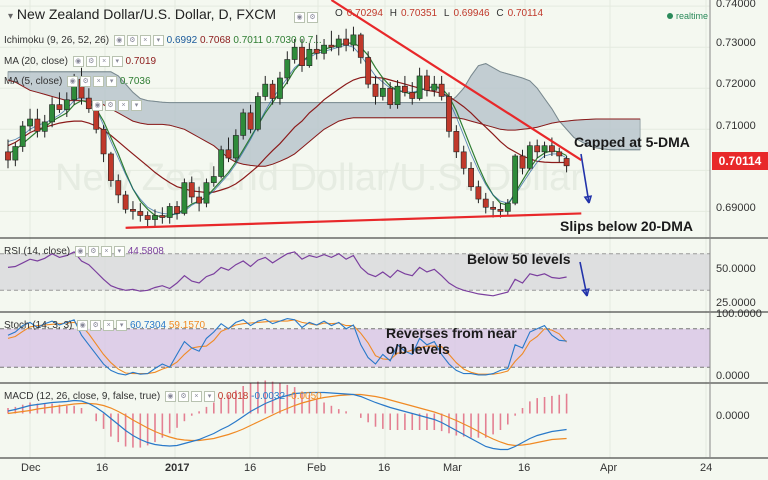  I want to click on live-dot-icon, so click(669, 16).